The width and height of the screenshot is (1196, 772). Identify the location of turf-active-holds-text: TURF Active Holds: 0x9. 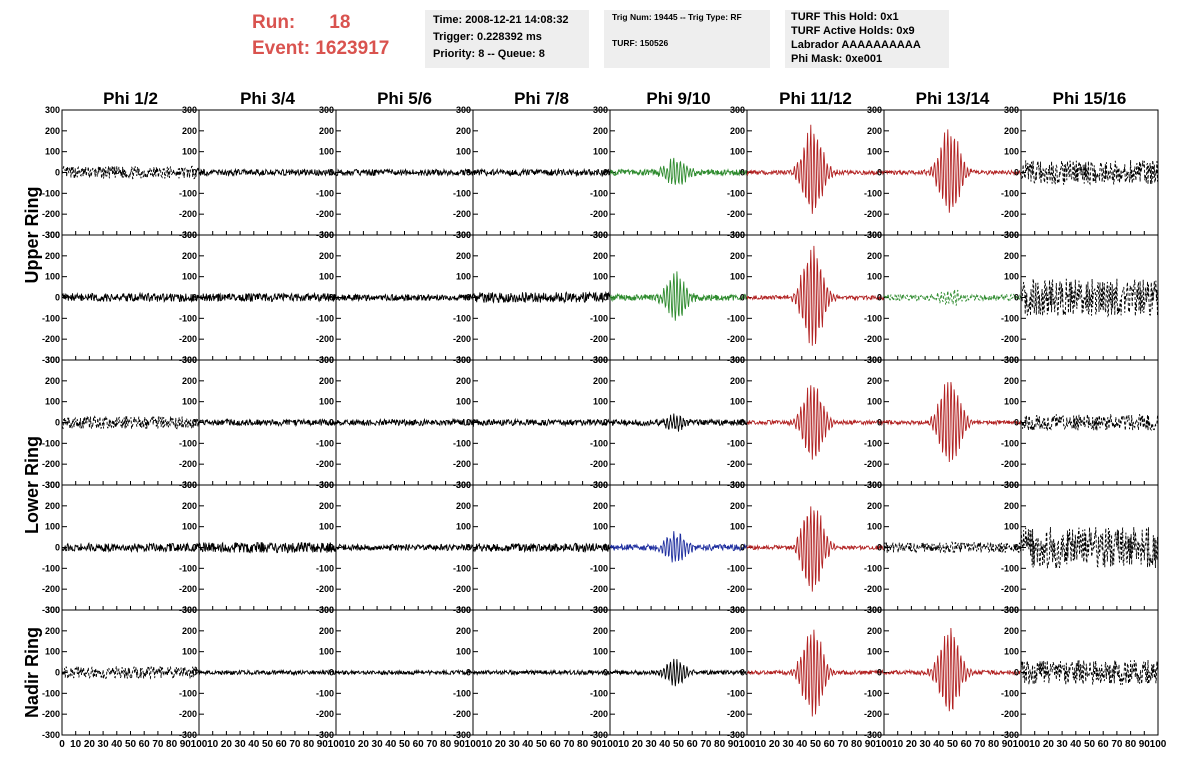
(853, 31).